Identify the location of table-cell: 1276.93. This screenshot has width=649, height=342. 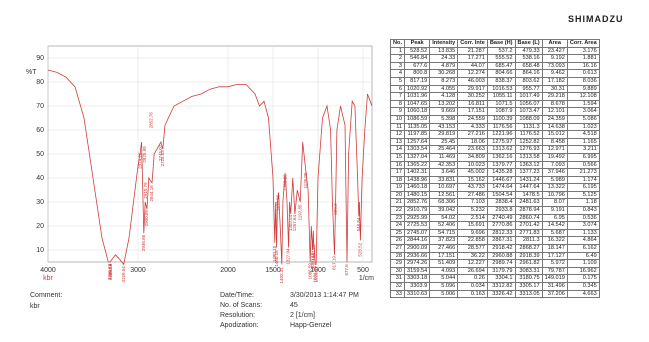
(528, 149).